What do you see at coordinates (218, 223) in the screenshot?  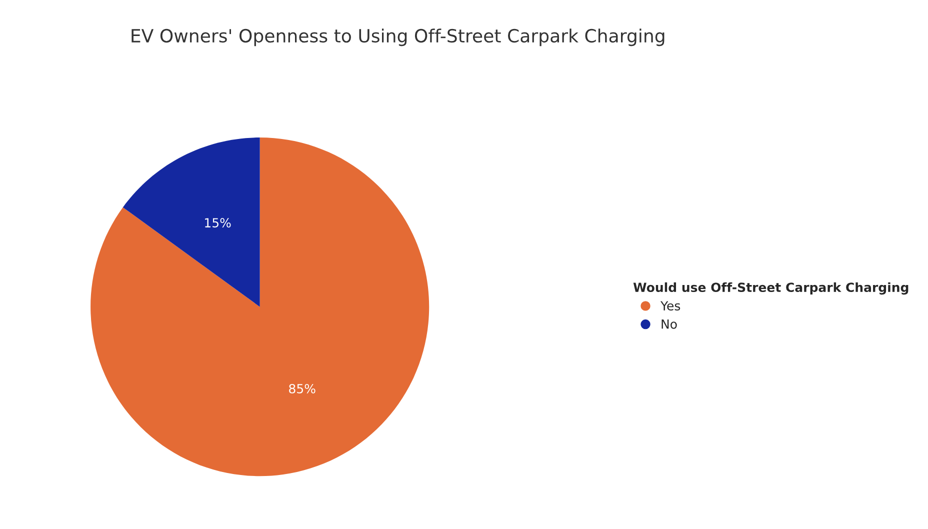 I see `data-label: 15%` at bounding box center [218, 223].